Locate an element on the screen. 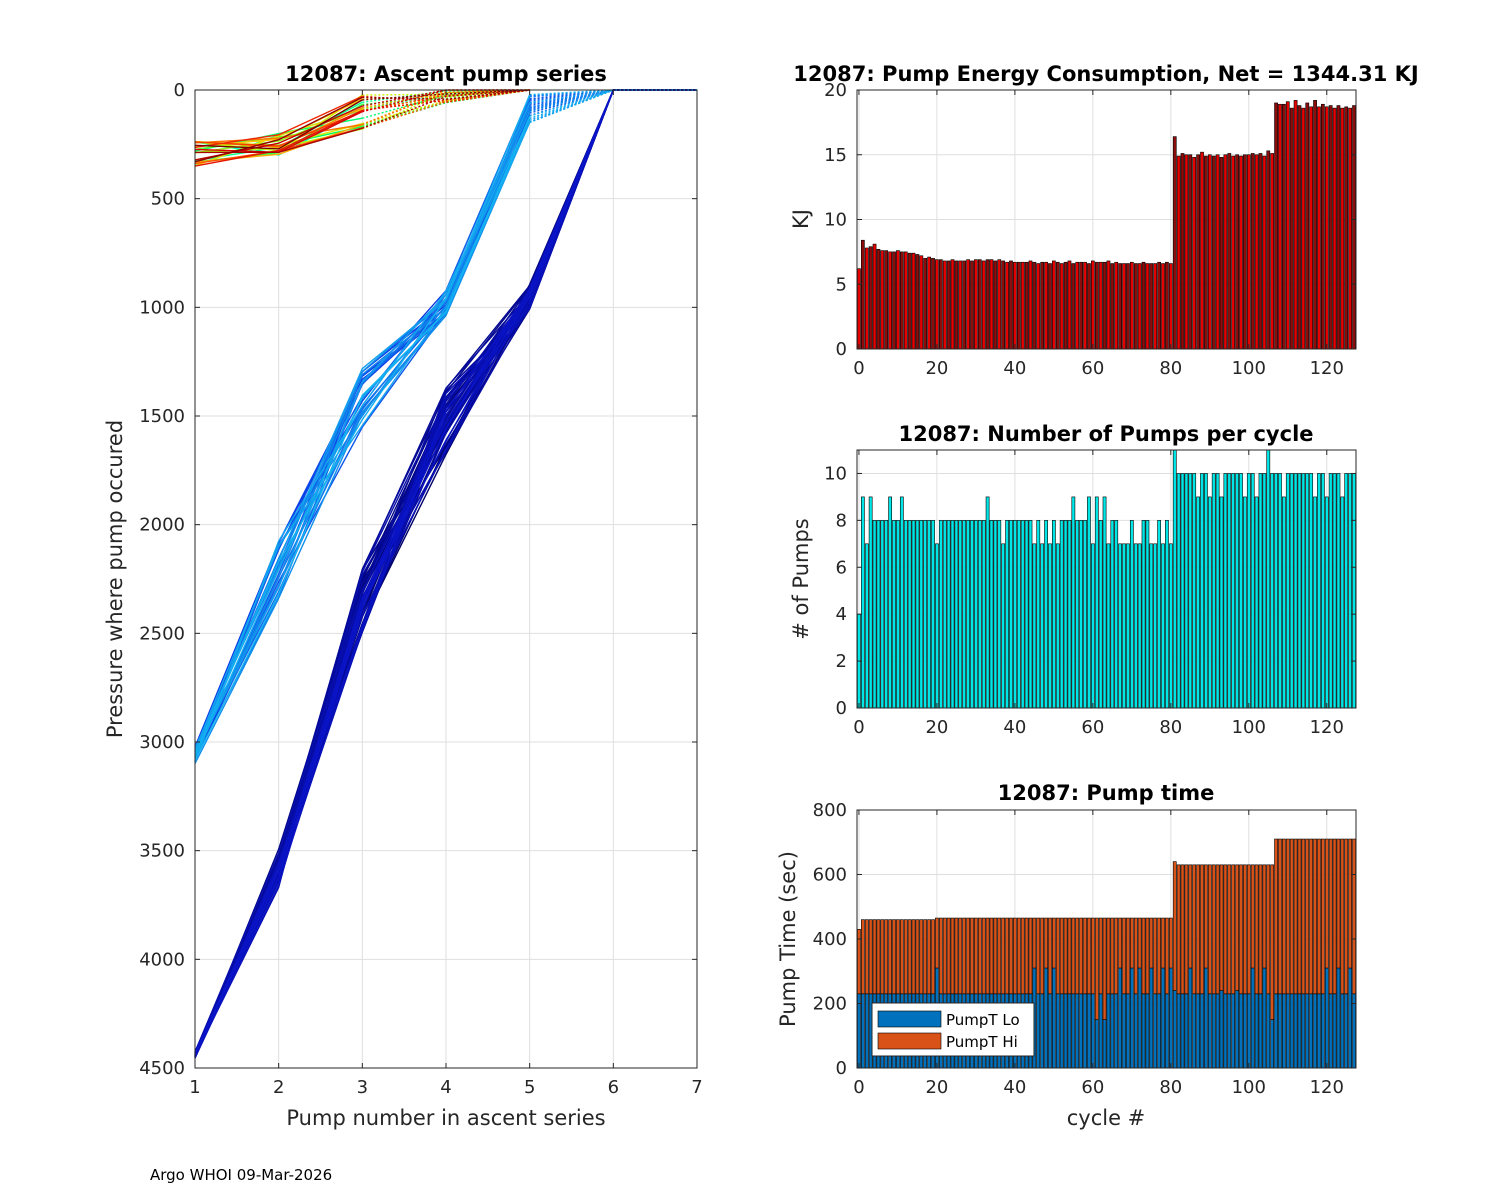 The width and height of the screenshot is (1500, 1200). y-tick-label: 2 is located at coordinates (841, 661).